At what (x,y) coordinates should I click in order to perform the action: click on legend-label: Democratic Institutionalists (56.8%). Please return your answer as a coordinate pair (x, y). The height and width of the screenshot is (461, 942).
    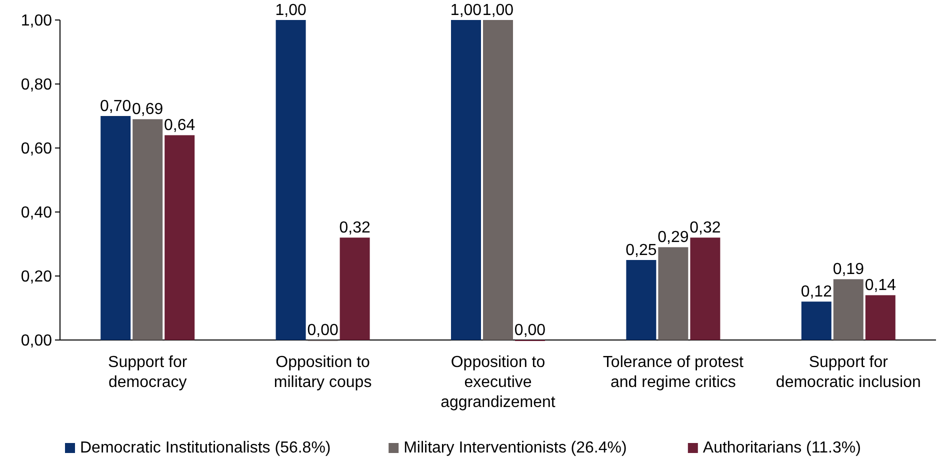
    Looking at the image, I should click on (205, 448).